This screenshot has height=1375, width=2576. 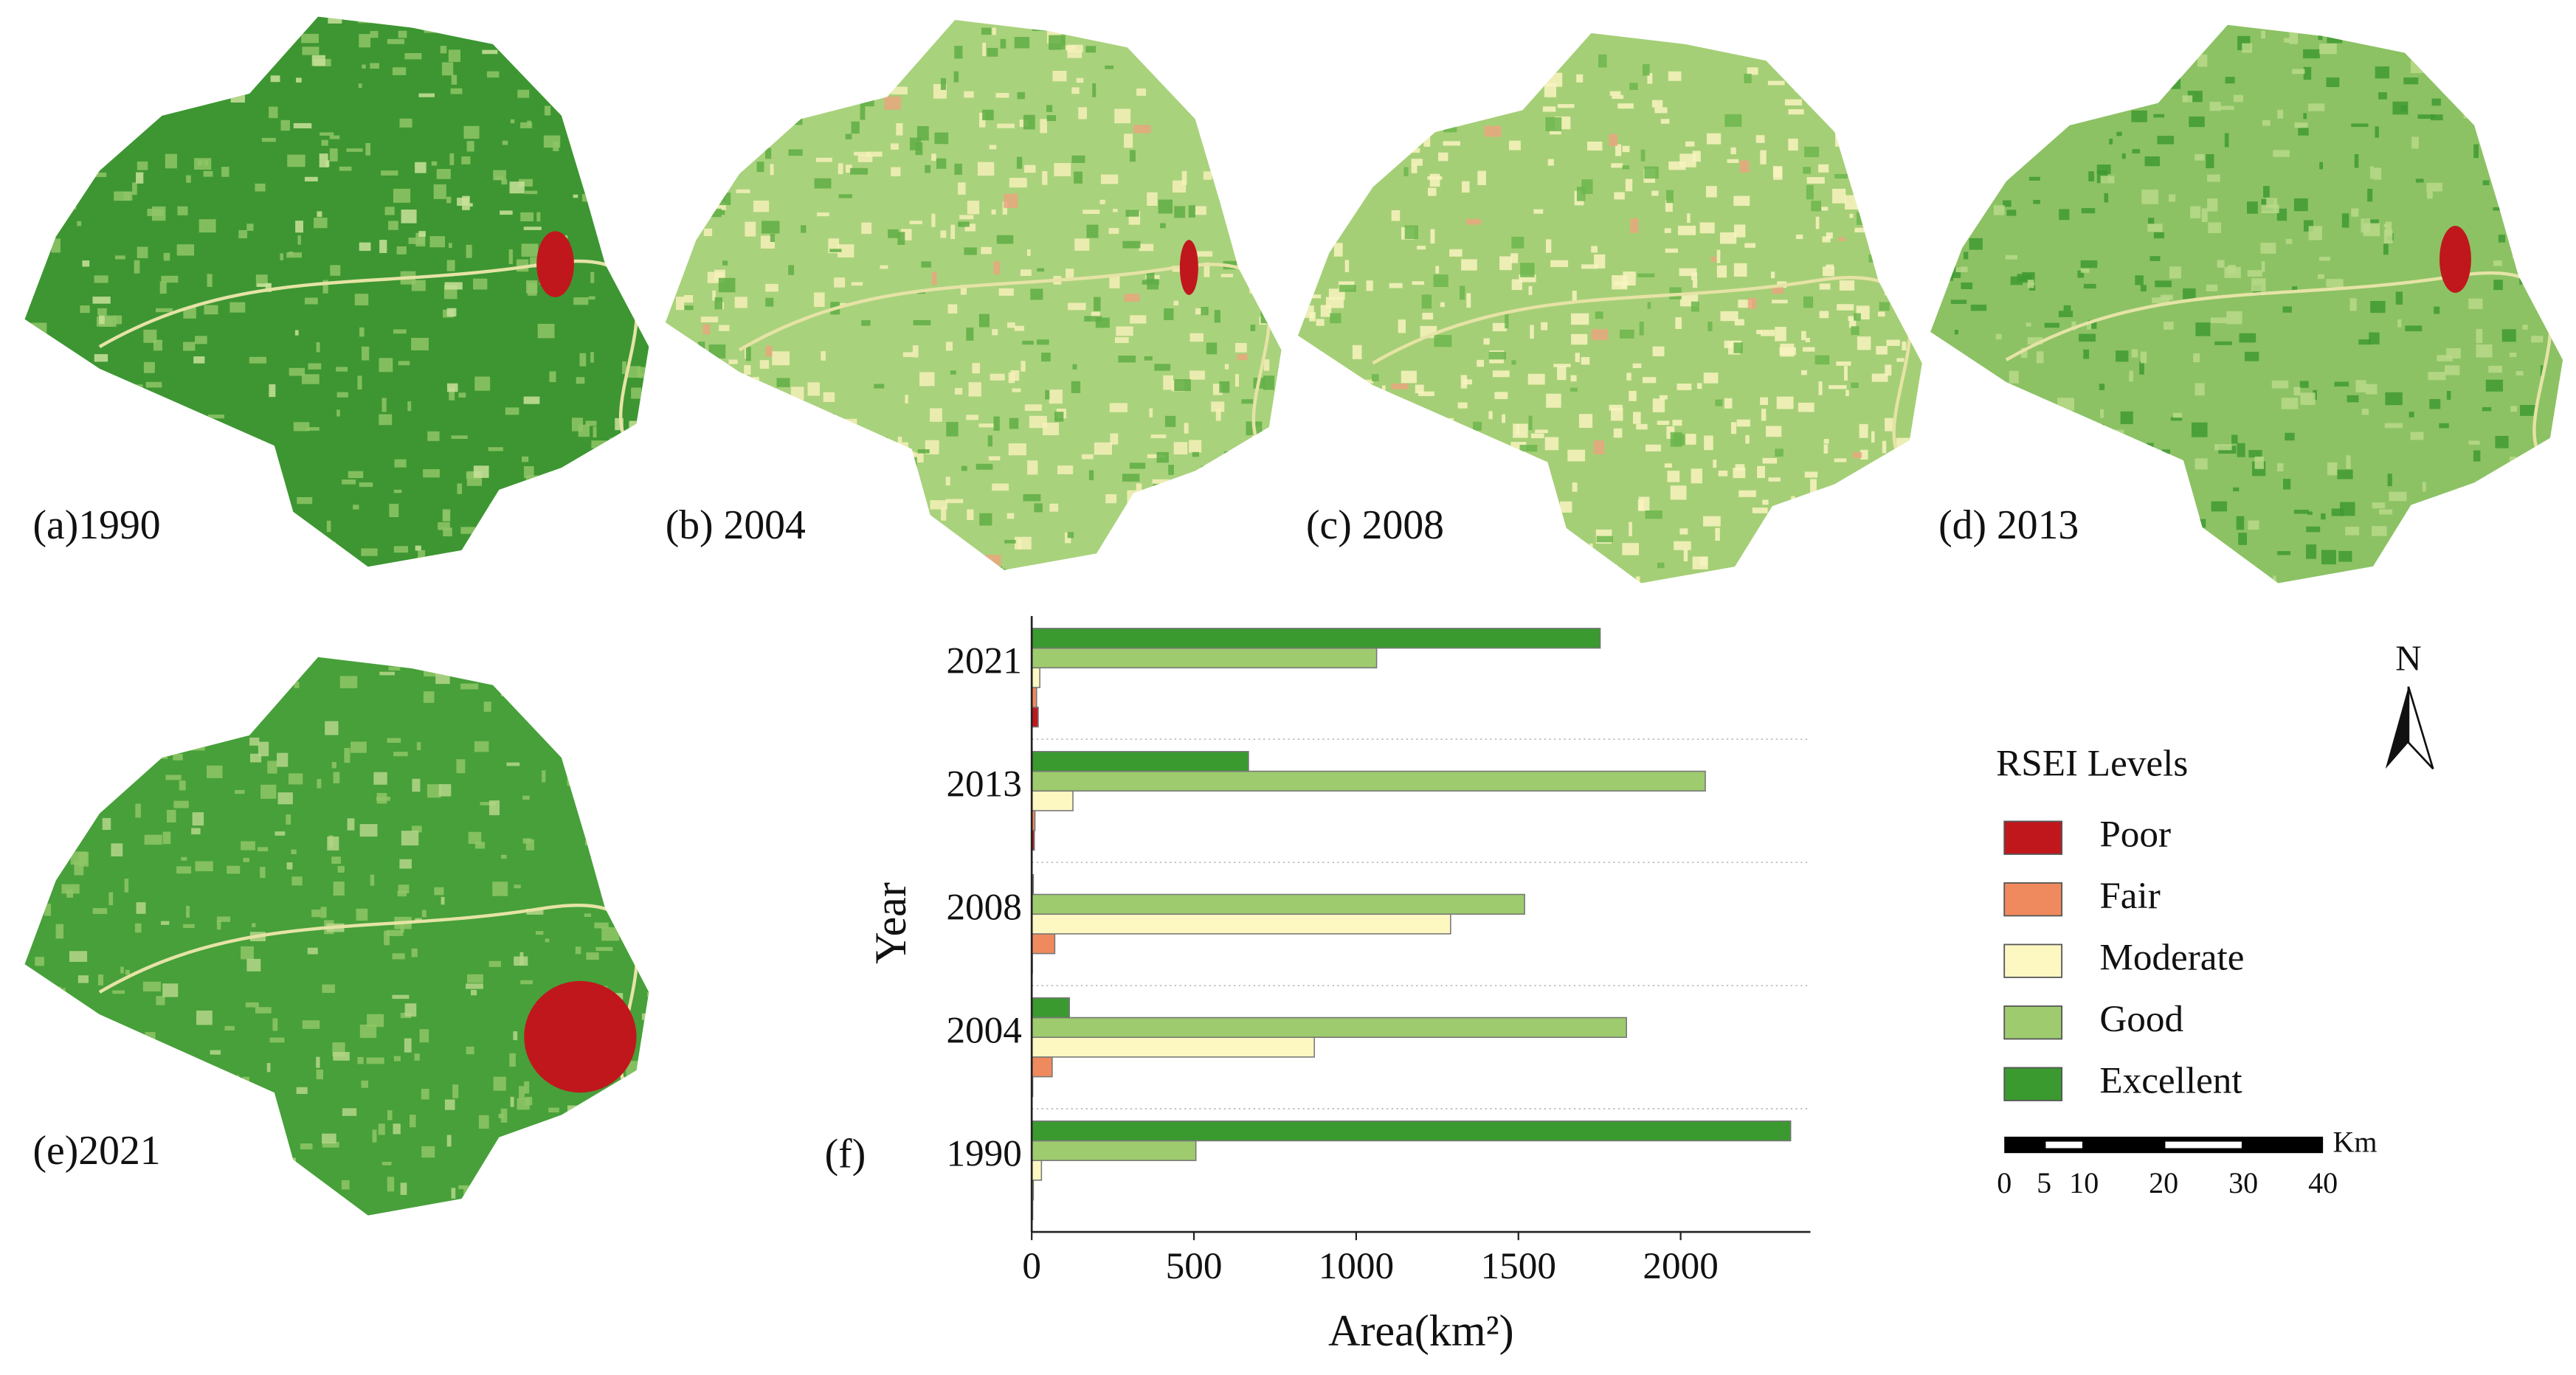 What do you see at coordinates (1357, 1266) in the screenshot?
I see `x-tick-label: 1000` at bounding box center [1357, 1266].